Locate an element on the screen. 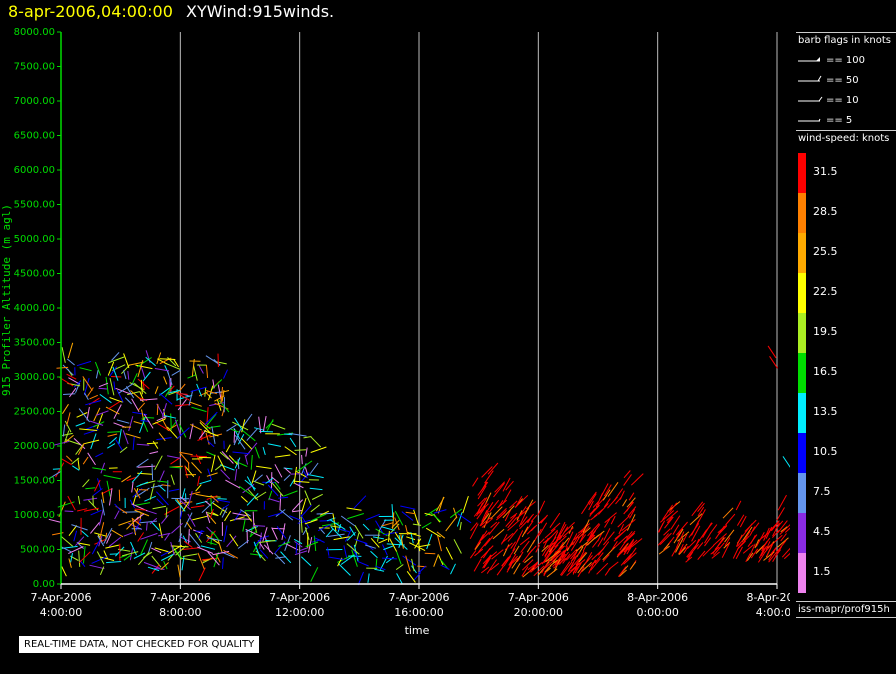 Image resolution: width=896 pixels, height=674 pixels. barb-symbol-icon is located at coordinates (810, 78).